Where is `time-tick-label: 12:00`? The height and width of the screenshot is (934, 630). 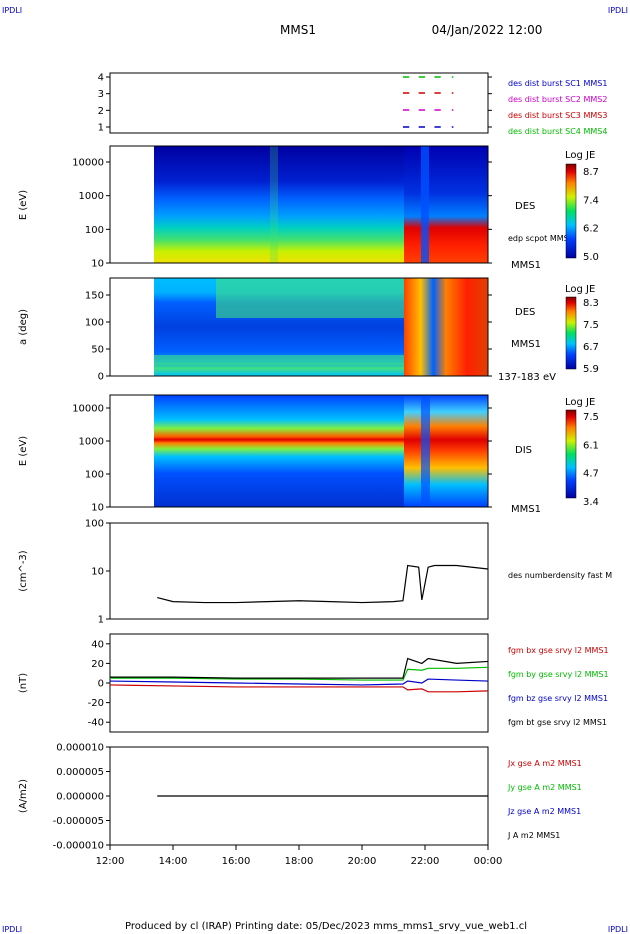
time-tick-label: 12:00 is located at coordinates (110, 861).